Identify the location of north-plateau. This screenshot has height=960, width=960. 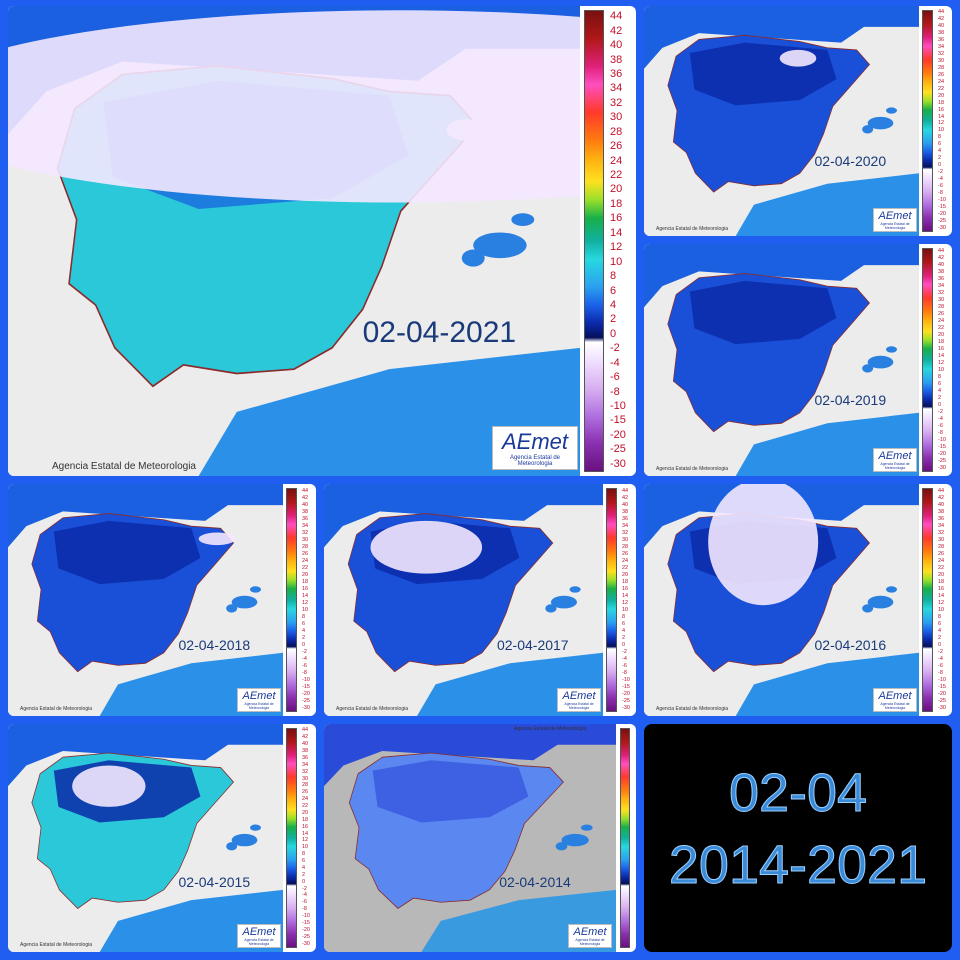
(763, 312).